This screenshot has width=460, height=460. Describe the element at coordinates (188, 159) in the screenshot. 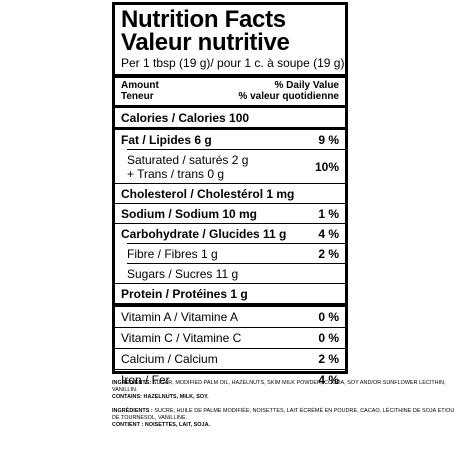

I see `saturated-line: Saturated / saturés 2 g` at that location.